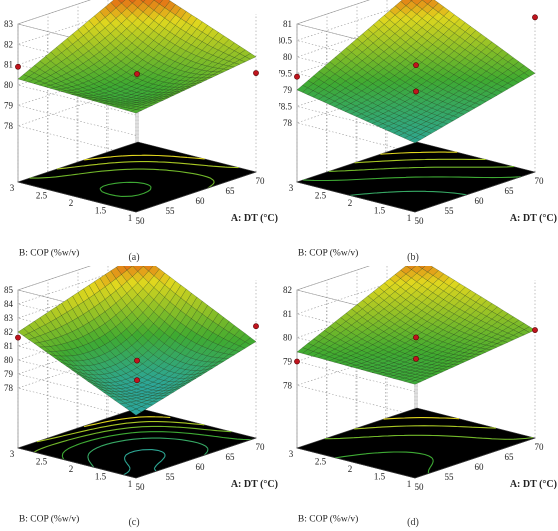 The image size is (558, 531). What do you see at coordinates (350, 203) in the screenshot?
I see `y-ticks-b: 1 1.5 2 2.5 3` at bounding box center [350, 203].